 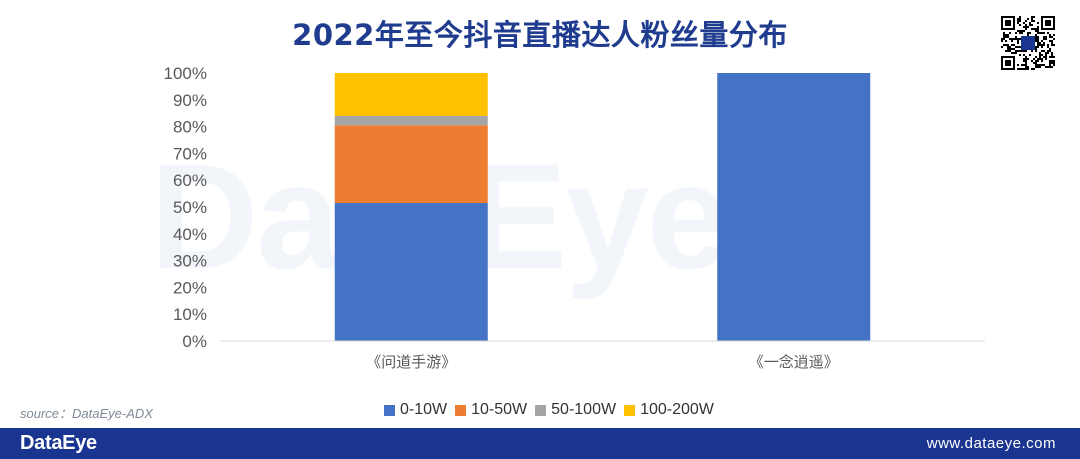 What do you see at coordinates (794, 362) in the screenshot?
I see `x-category-label: 《一念逍遥》` at bounding box center [794, 362].